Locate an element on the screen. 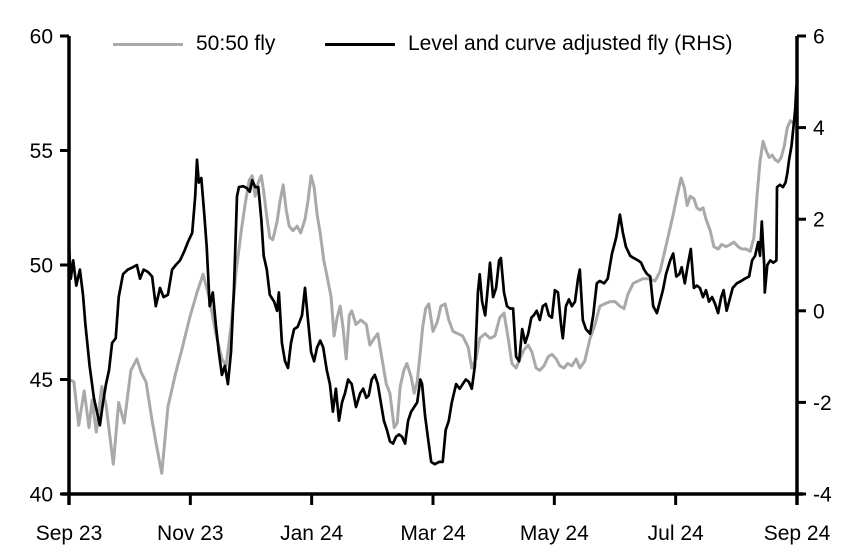  legend-swatch-gray-line-icon is located at coordinates (148, 44).